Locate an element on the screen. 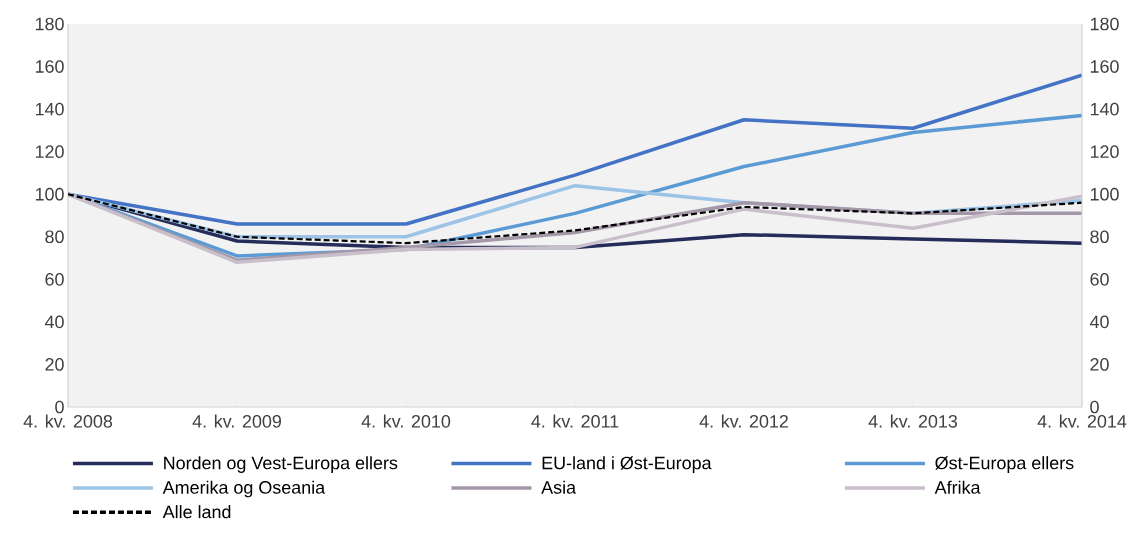 This screenshot has height=552, width=1144. y2-tick-label: 80 is located at coordinates (54, 237).